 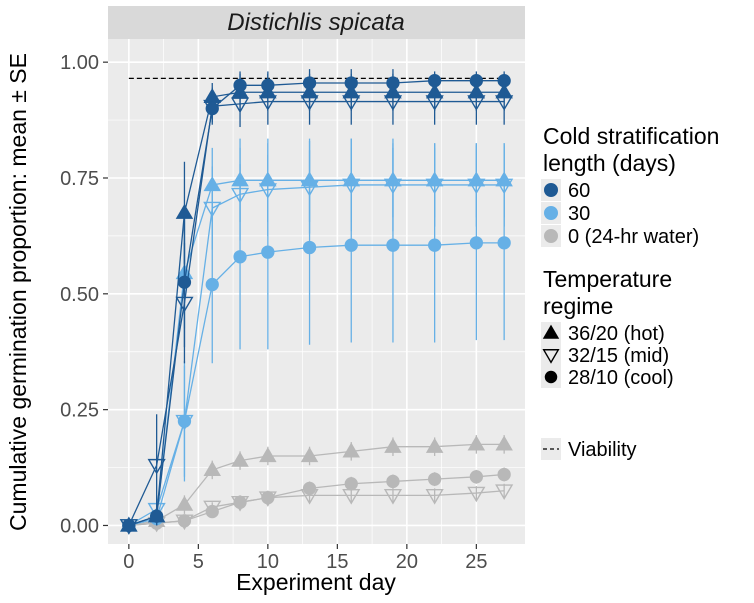 I want to click on legend-strat-label: 0 (24-hr water), so click(x=633, y=237).